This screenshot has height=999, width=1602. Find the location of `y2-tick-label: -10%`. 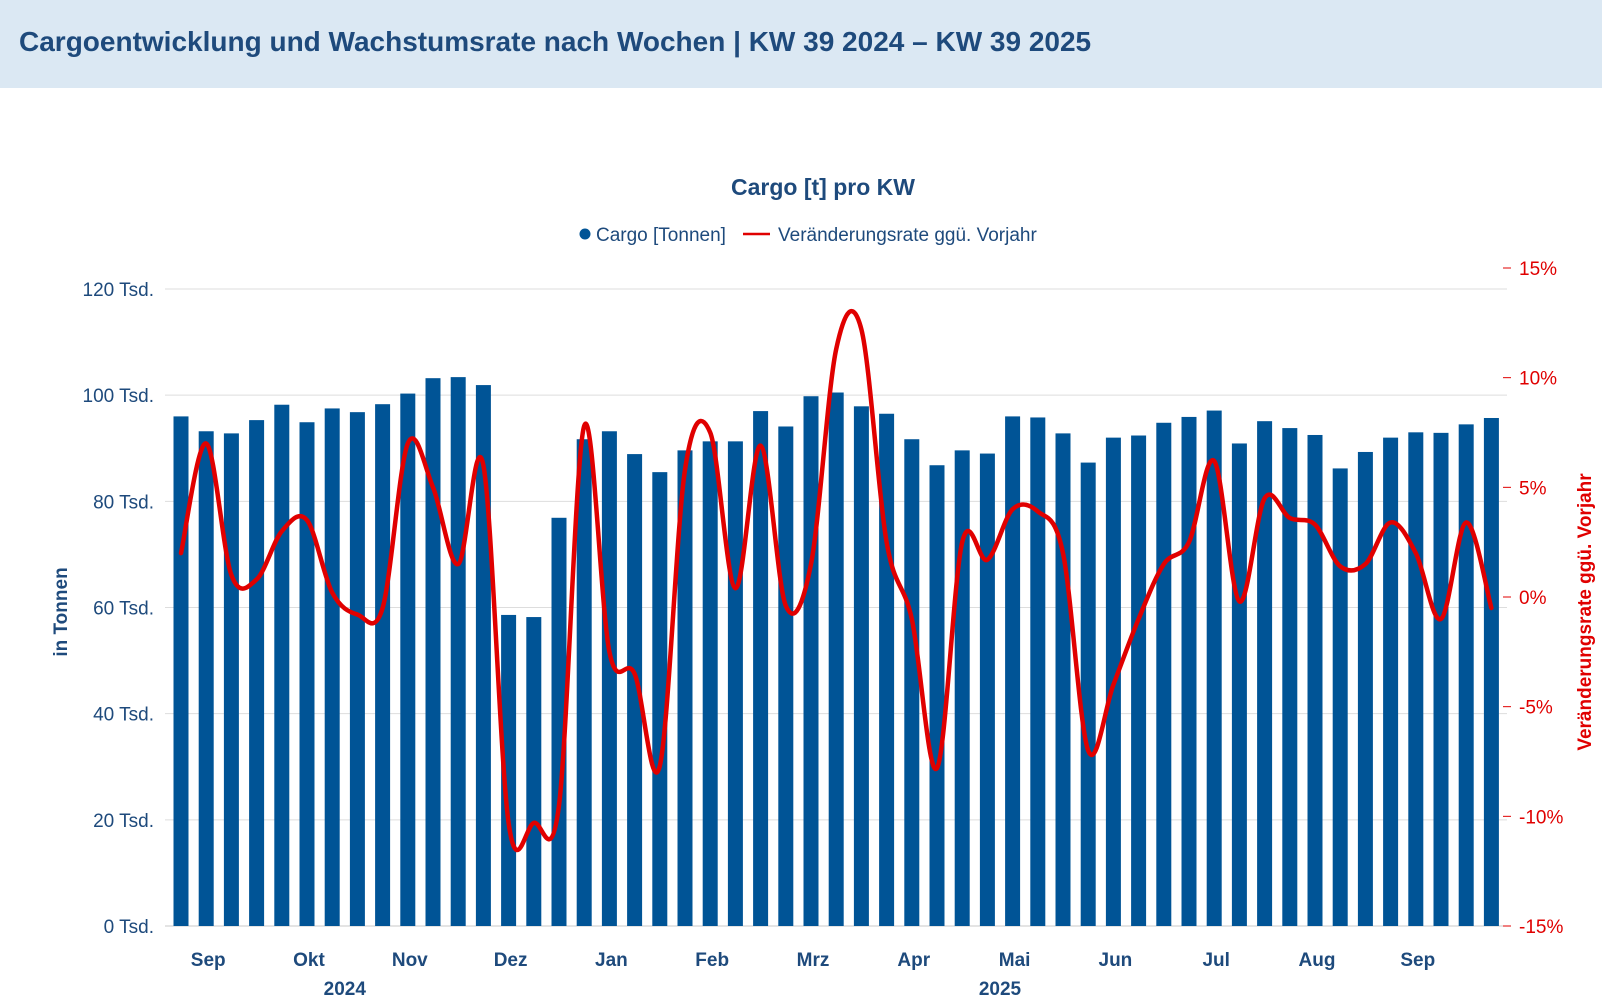

y2-tick-label: -10% is located at coordinates (1541, 817).